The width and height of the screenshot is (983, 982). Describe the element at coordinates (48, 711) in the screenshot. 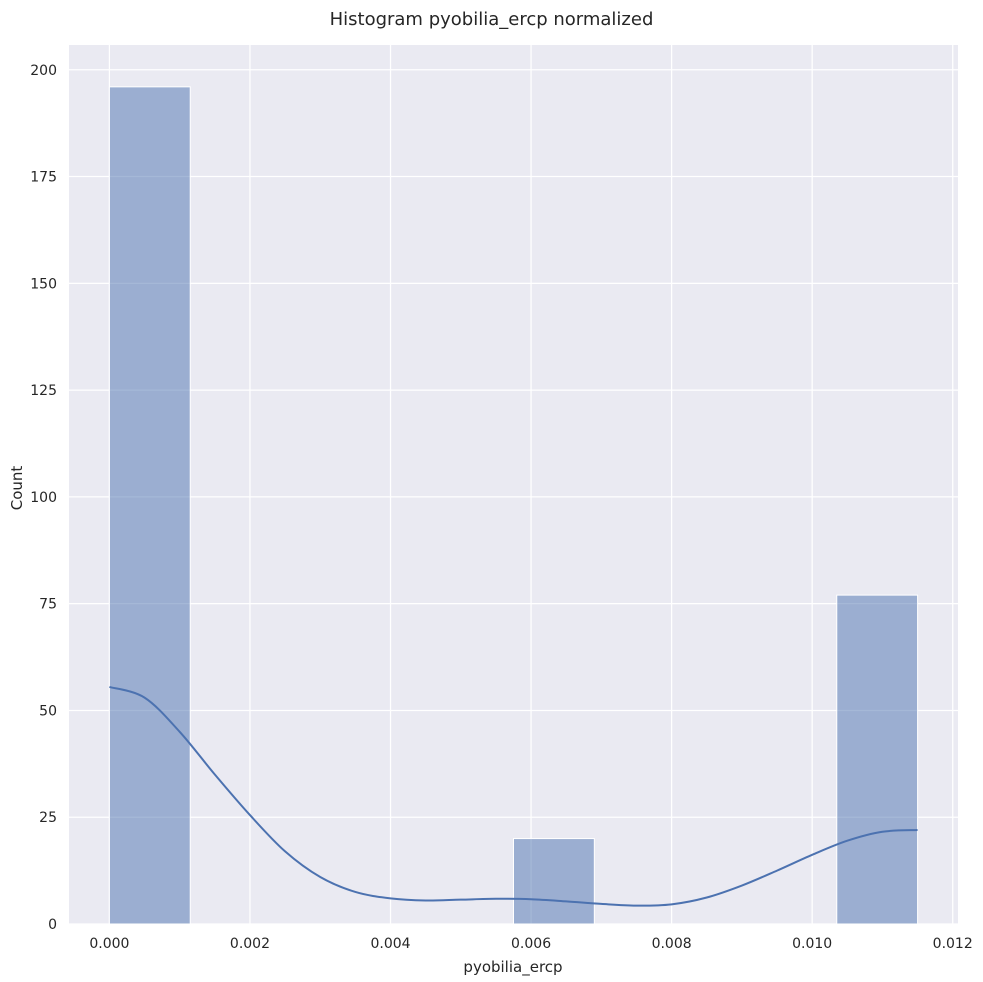

I see `y-tick-label: 50` at that location.